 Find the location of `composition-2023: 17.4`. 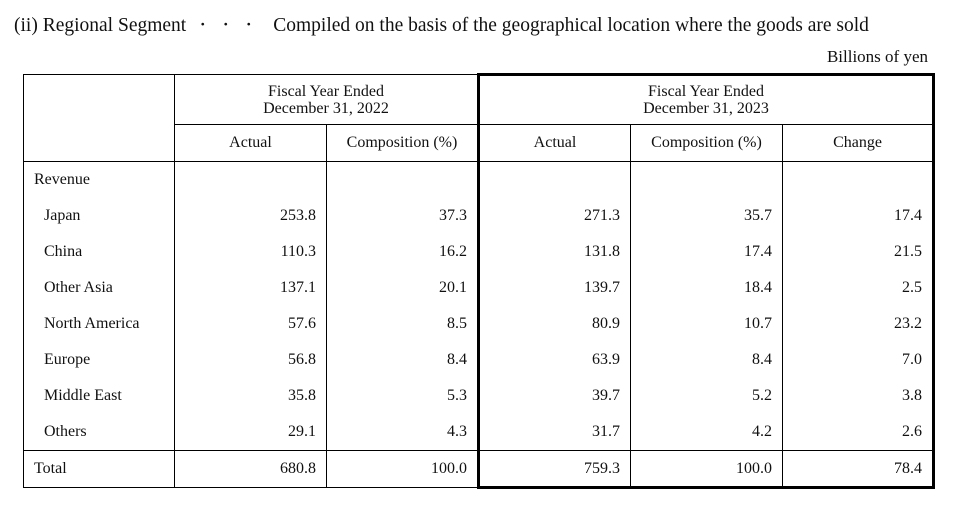

composition-2023: 17.4 is located at coordinates (706, 252).